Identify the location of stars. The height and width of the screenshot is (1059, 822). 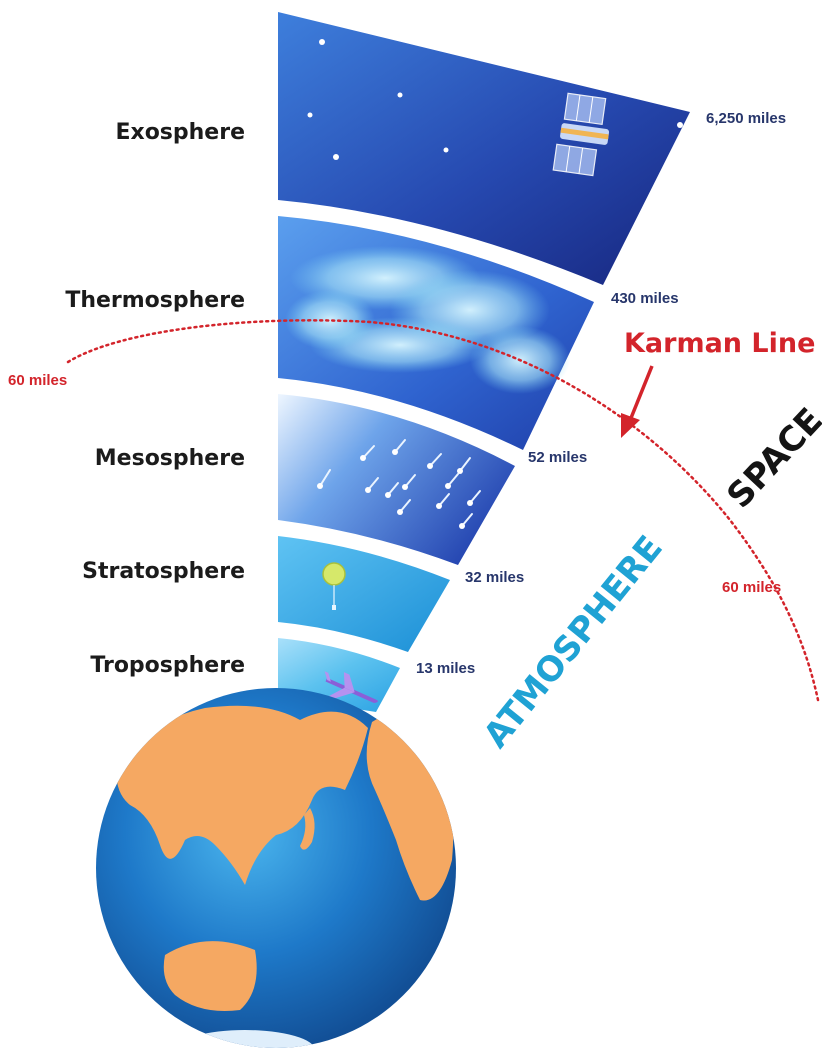
(495, 97).